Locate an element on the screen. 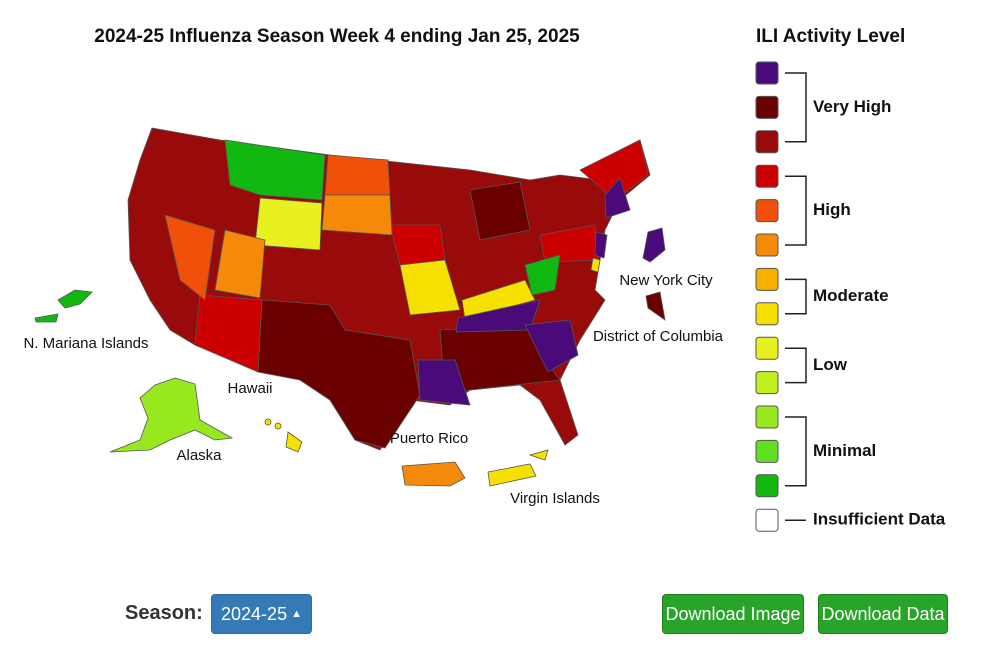 Image resolution: width=1000 pixels, height=658 pixels. map-label: Hawaii is located at coordinates (249, 388).